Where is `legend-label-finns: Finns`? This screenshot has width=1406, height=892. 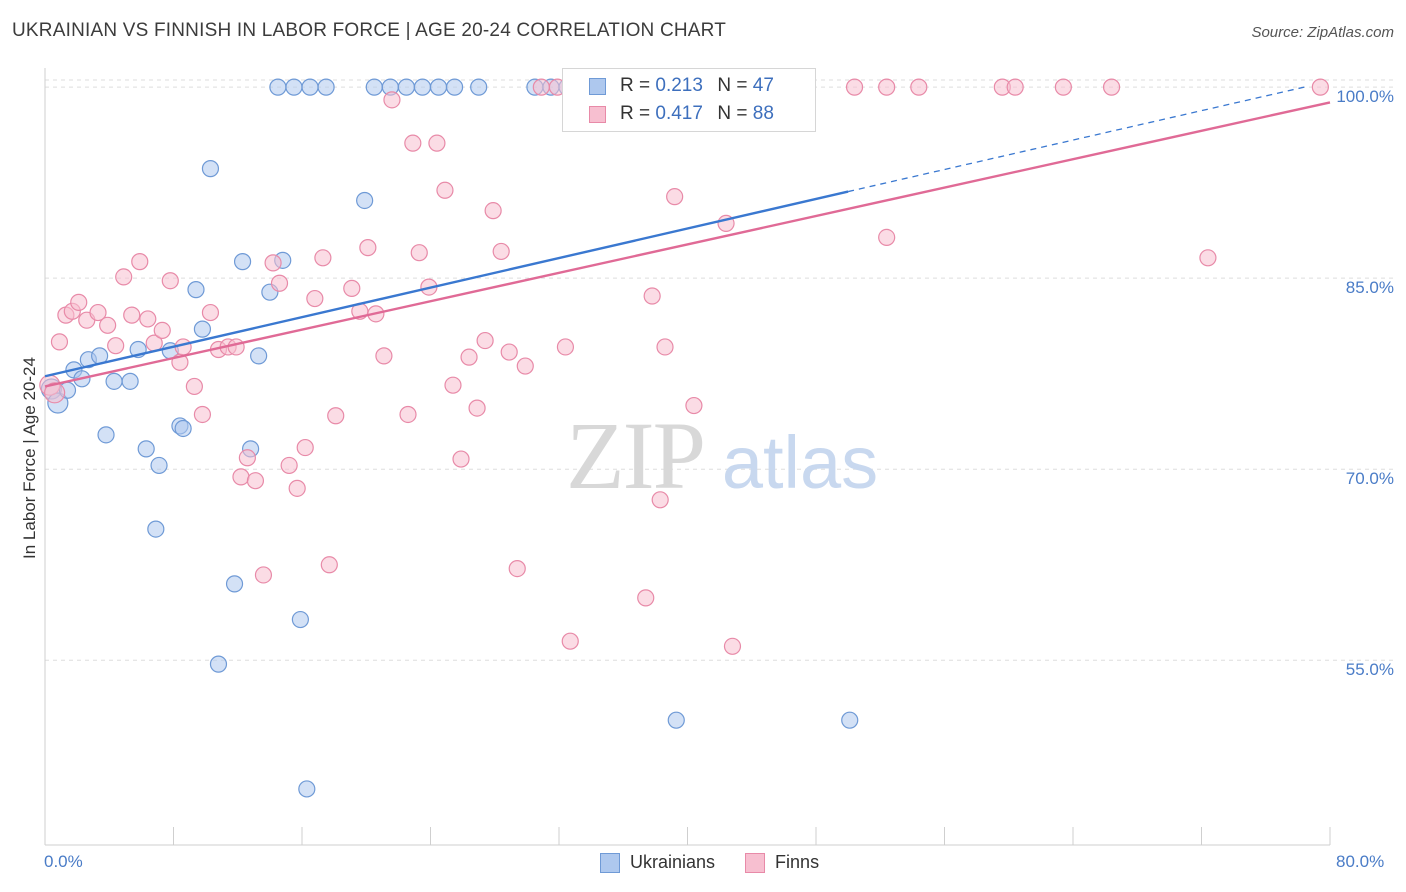
legend-label-finns: Finns is located at coordinates (797, 862).